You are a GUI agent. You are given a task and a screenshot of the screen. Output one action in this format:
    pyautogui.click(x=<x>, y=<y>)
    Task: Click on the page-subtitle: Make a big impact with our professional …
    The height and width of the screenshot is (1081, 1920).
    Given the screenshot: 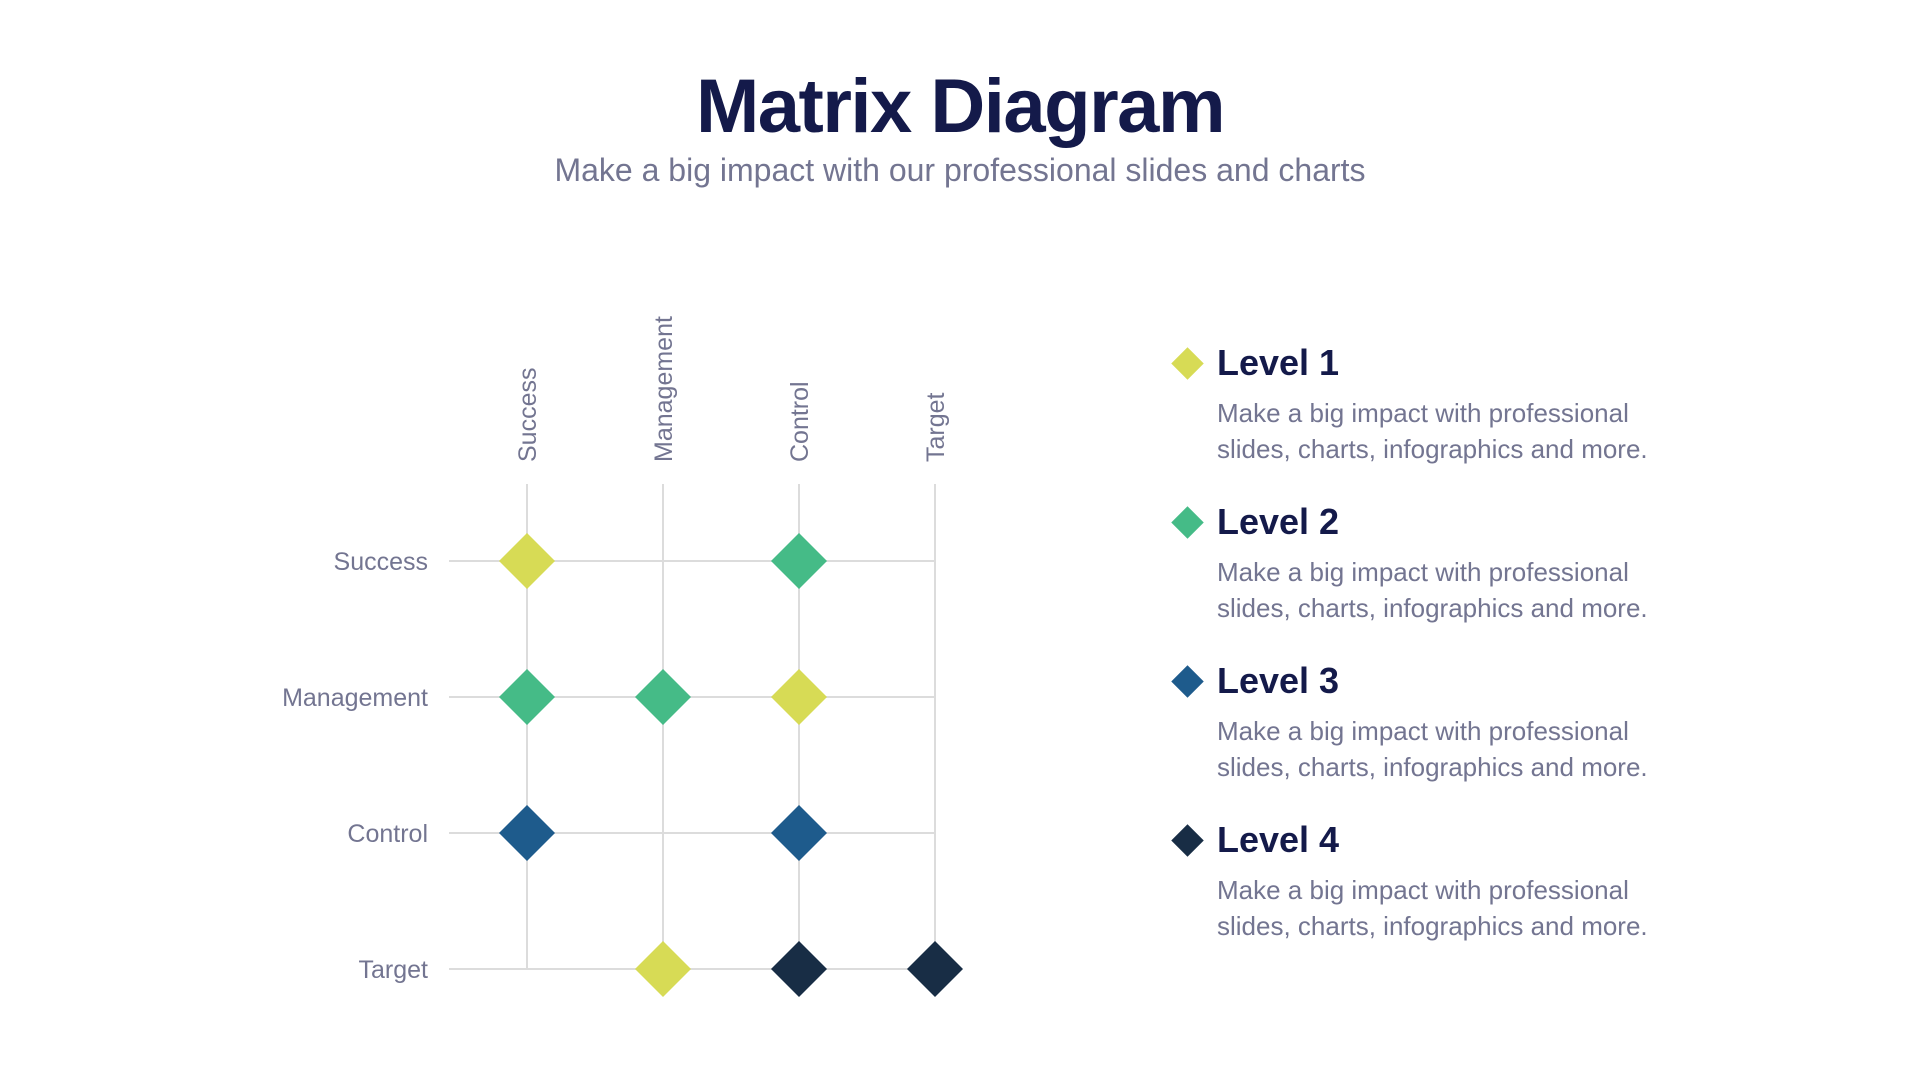 What is the action you would take?
    pyautogui.click(x=960, y=170)
    